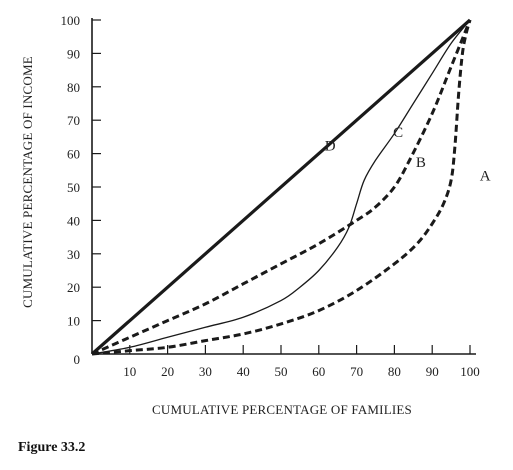 The image size is (513, 470). What do you see at coordinates (470, 371) in the screenshot?
I see `x-tick-label: 100` at bounding box center [470, 371].